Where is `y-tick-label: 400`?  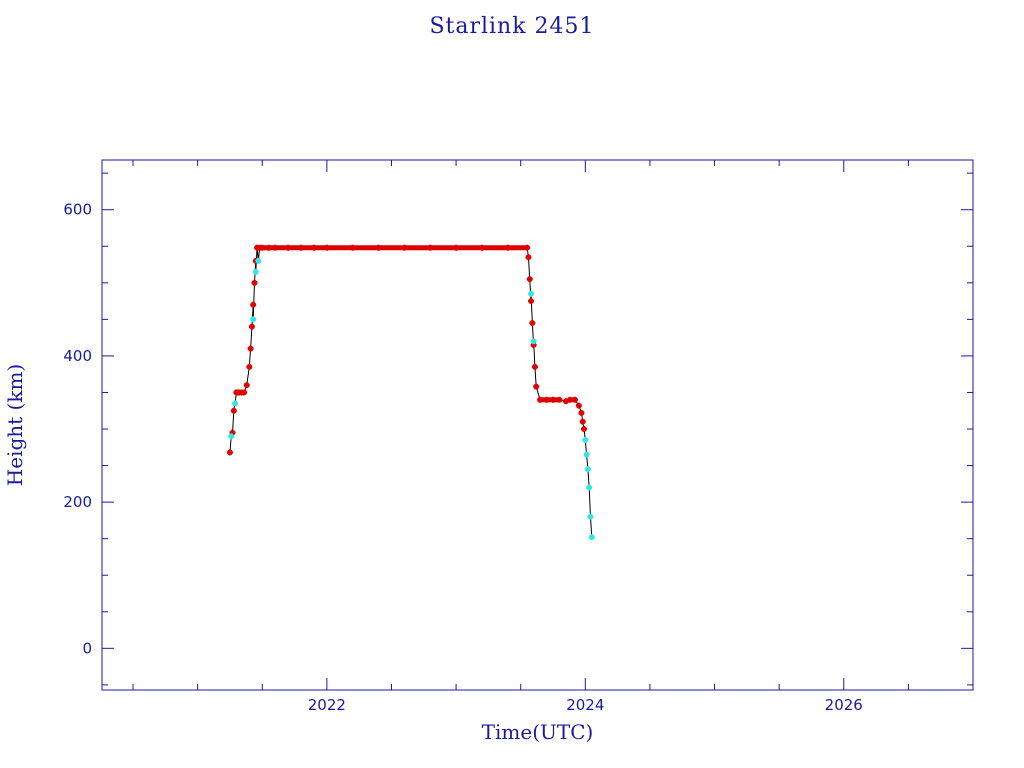
y-tick-label: 400 is located at coordinates (77, 356).